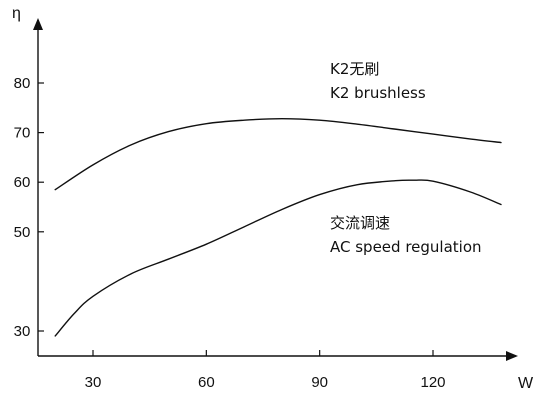 The height and width of the screenshot is (396, 539). Describe the element at coordinates (526, 383) in the screenshot. I see `x-axis-label: W` at that location.